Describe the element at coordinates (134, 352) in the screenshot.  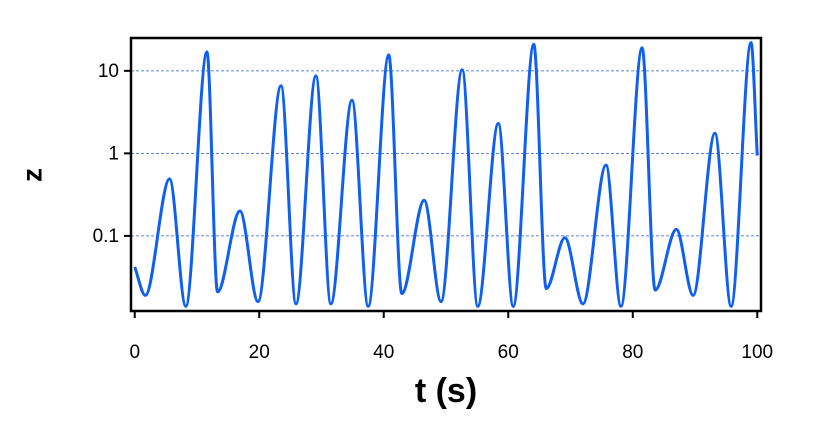
I see `x-tick-label: 0` at that location.